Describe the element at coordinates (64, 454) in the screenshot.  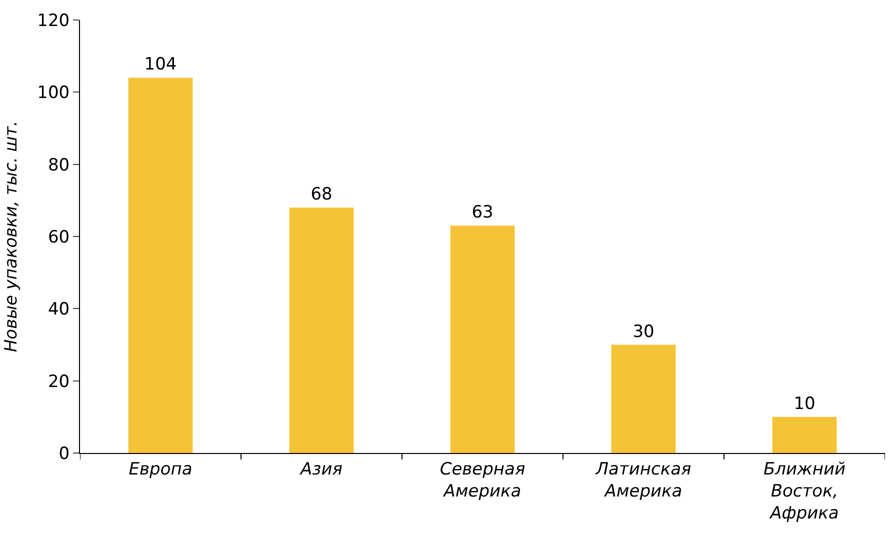
I see `y-tick-label: 0` at that location.